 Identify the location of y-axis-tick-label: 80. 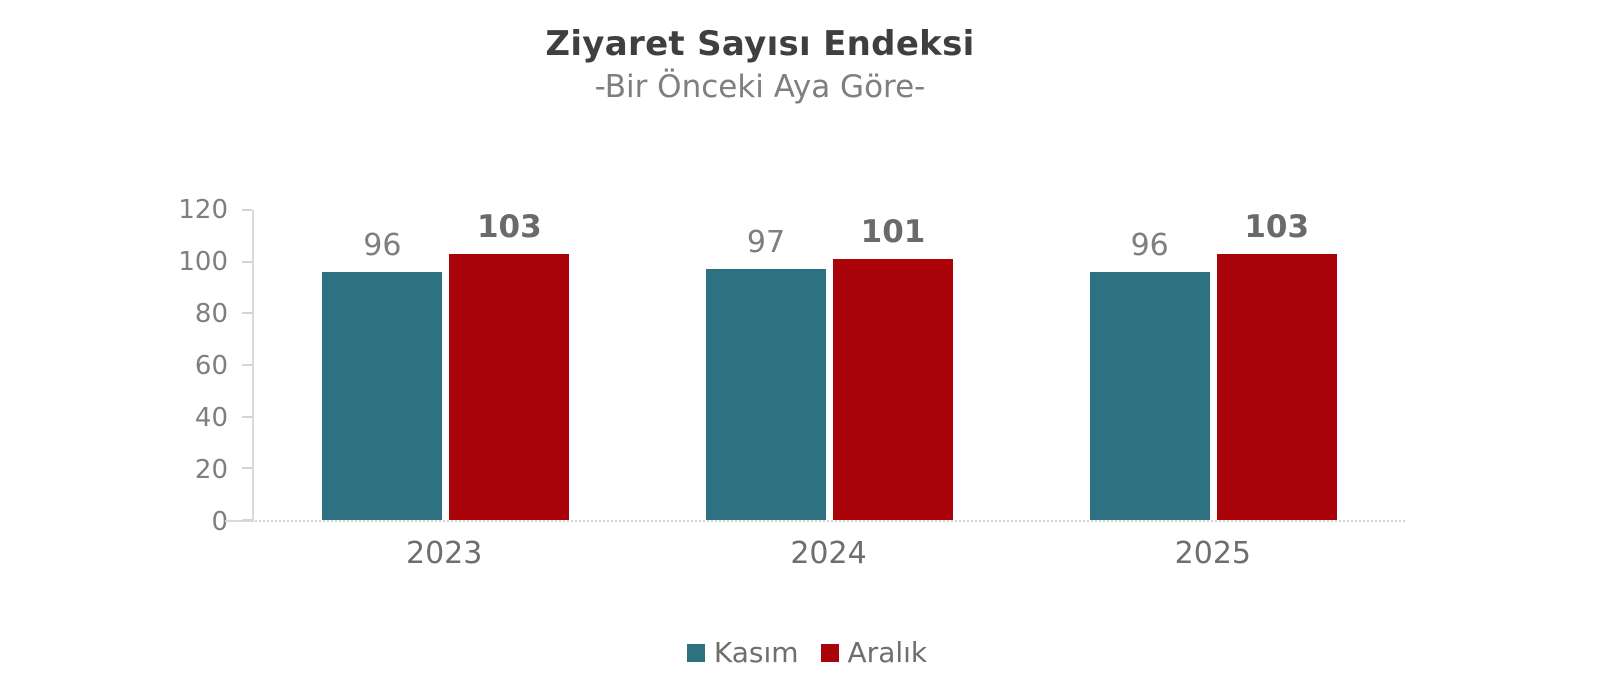
(211, 314).